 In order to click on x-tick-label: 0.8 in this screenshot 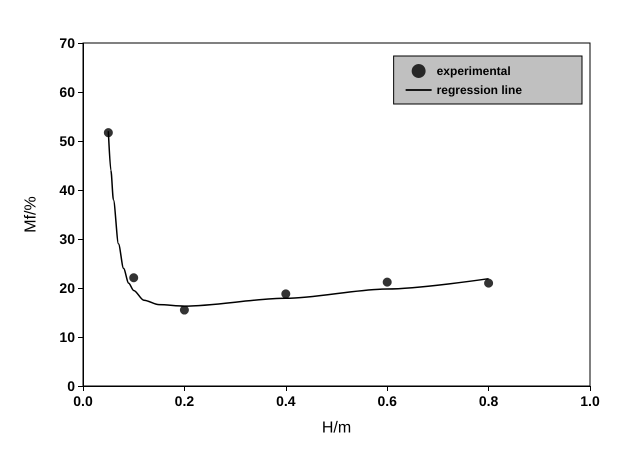, I will do `click(488, 401)`.